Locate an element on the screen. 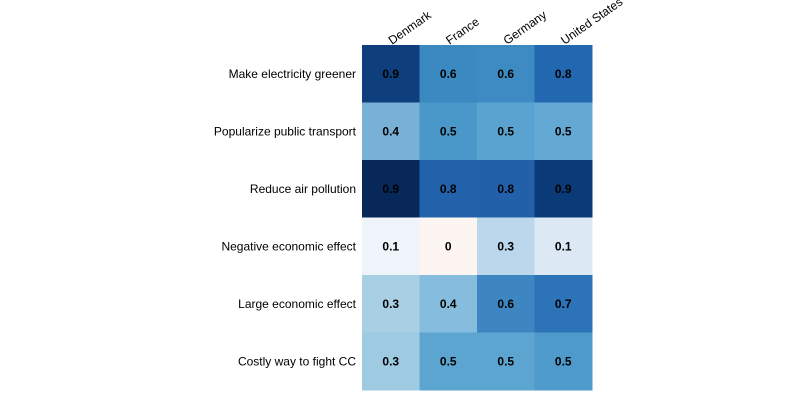 The height and width of the screenshot is (400, 800). heatmap-cell-reduce-air-pollution-france is located at coordinates (448, 189).